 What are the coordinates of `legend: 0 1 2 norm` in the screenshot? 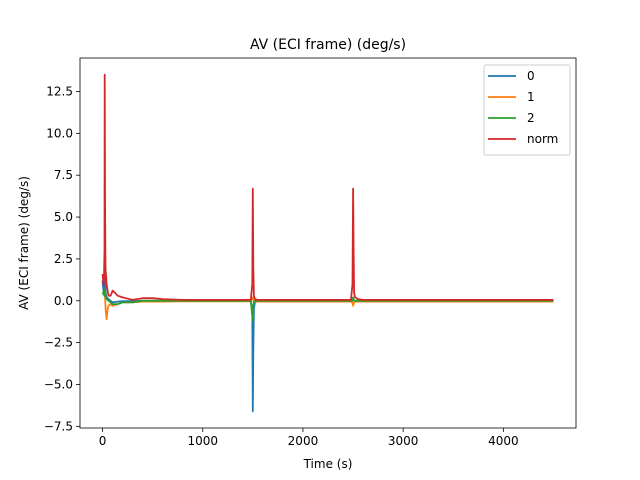 It's located at (527, 110).